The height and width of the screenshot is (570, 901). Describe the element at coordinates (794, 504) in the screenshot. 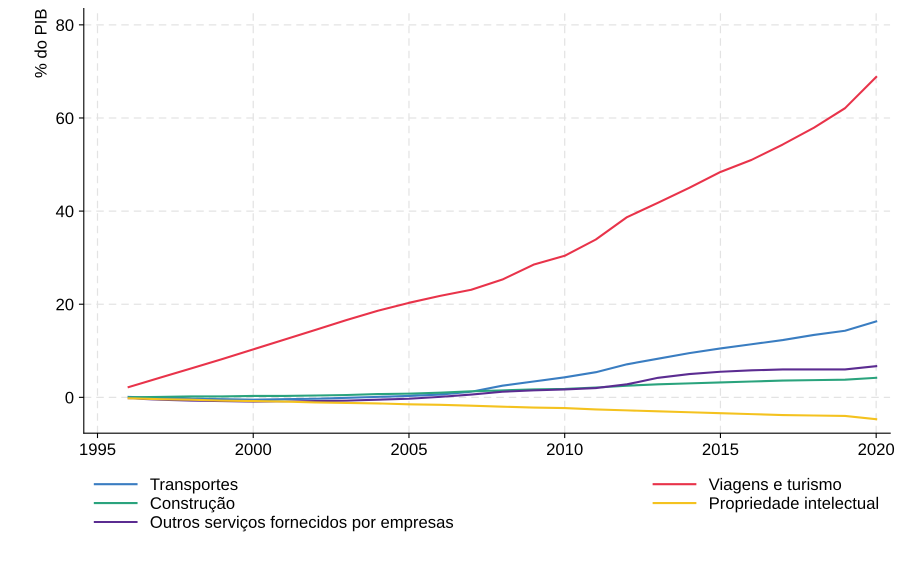

I see `legend-label: Propriedade intelectual` at that location.